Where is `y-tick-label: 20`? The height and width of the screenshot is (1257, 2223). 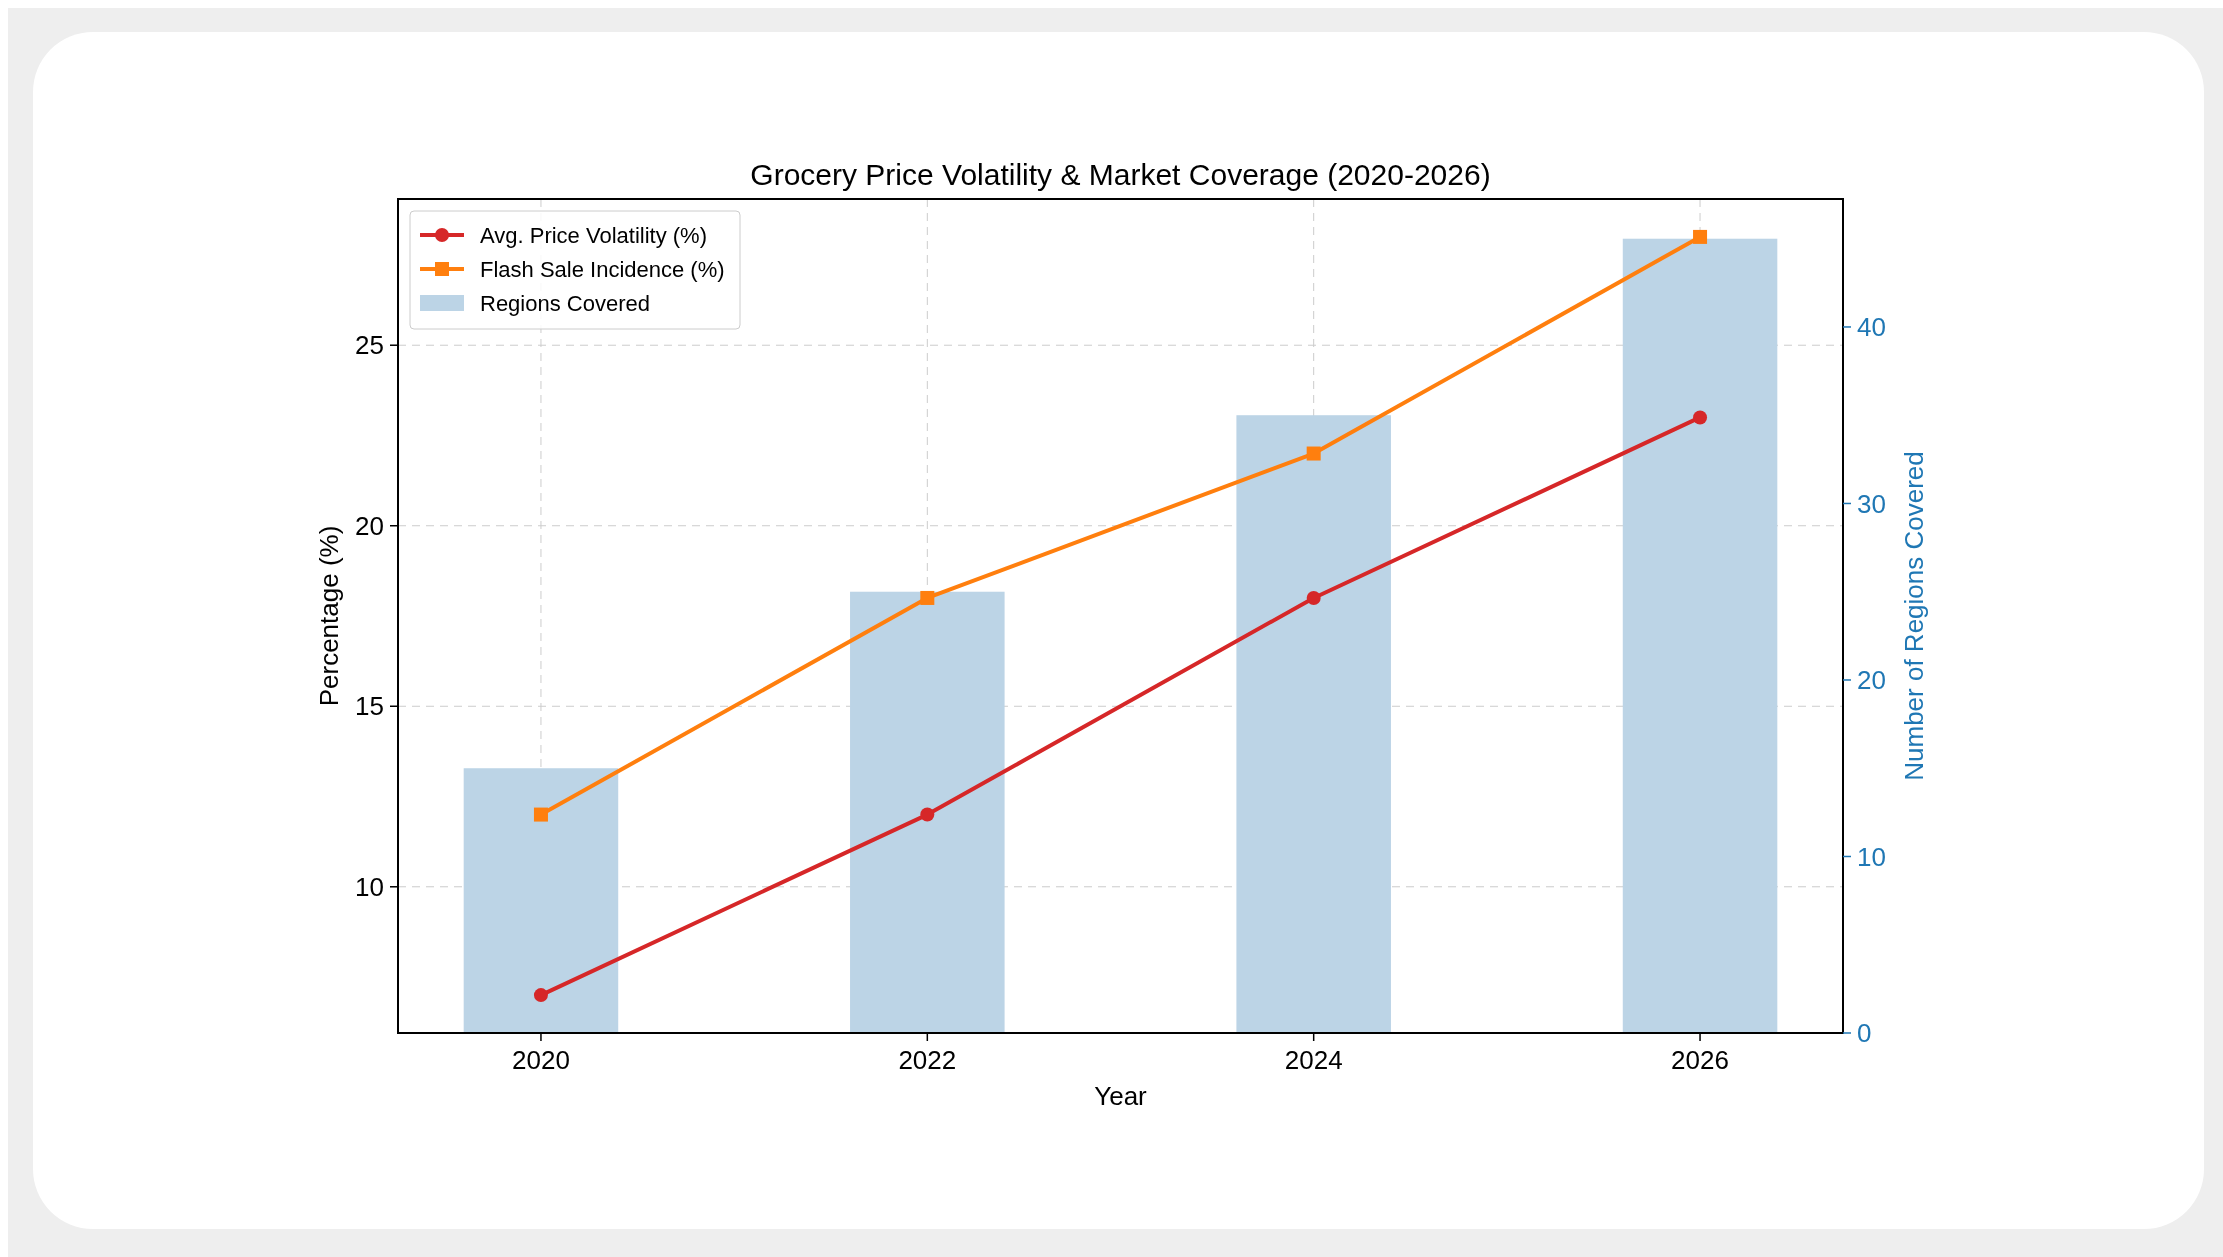 y-tick-label: 20 is located at coordinates (369, 525).